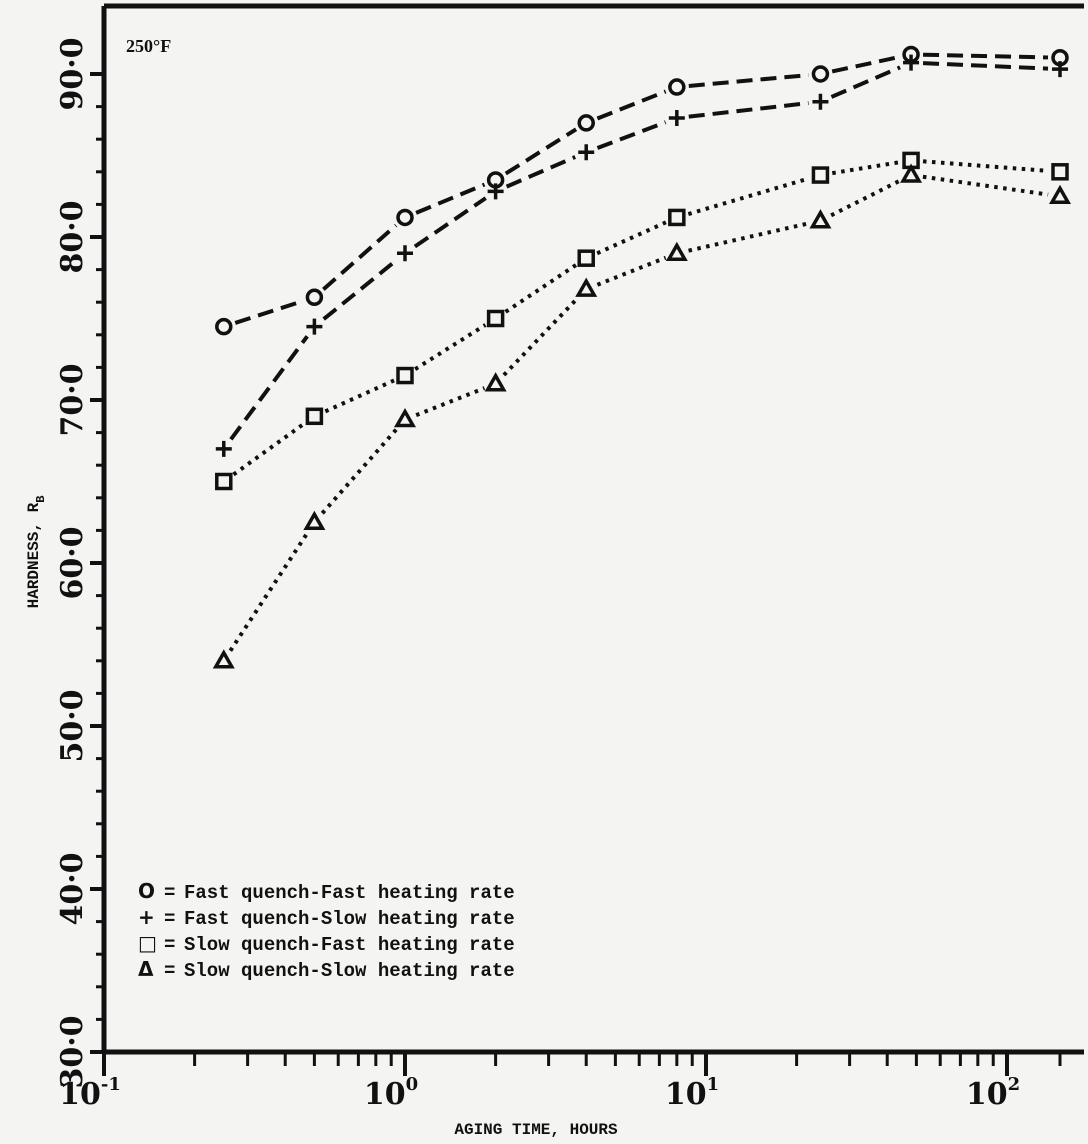  What do you see at coordinates (692, 1093) in the screenshot?
I see `x-tick-label: 101` at bounding box center [692, 1093].